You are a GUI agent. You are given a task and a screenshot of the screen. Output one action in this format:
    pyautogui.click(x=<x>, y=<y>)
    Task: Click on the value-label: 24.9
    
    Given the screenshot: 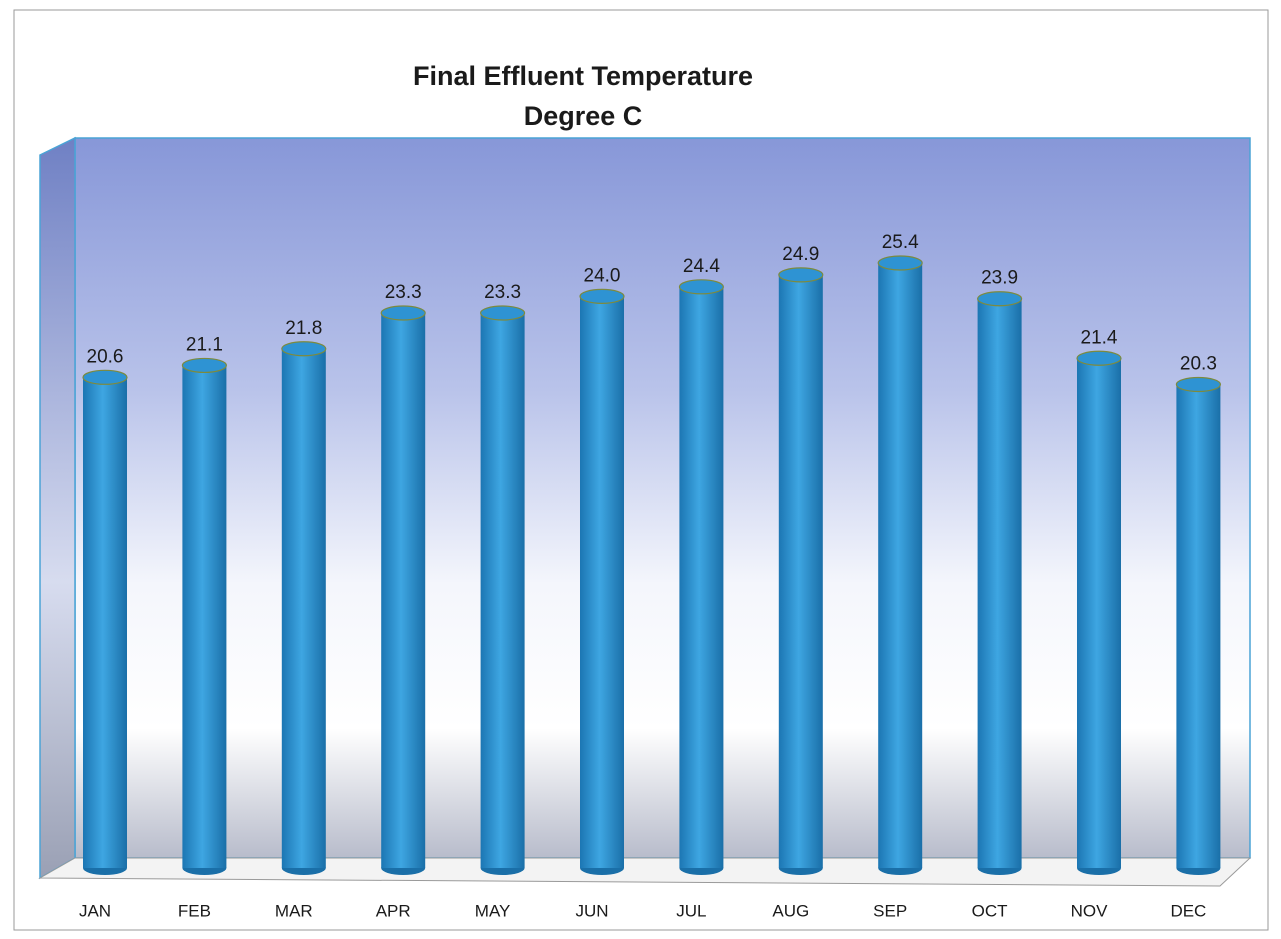 What is the action you would take?
    pyautogui.click(x=800, y=254)
    